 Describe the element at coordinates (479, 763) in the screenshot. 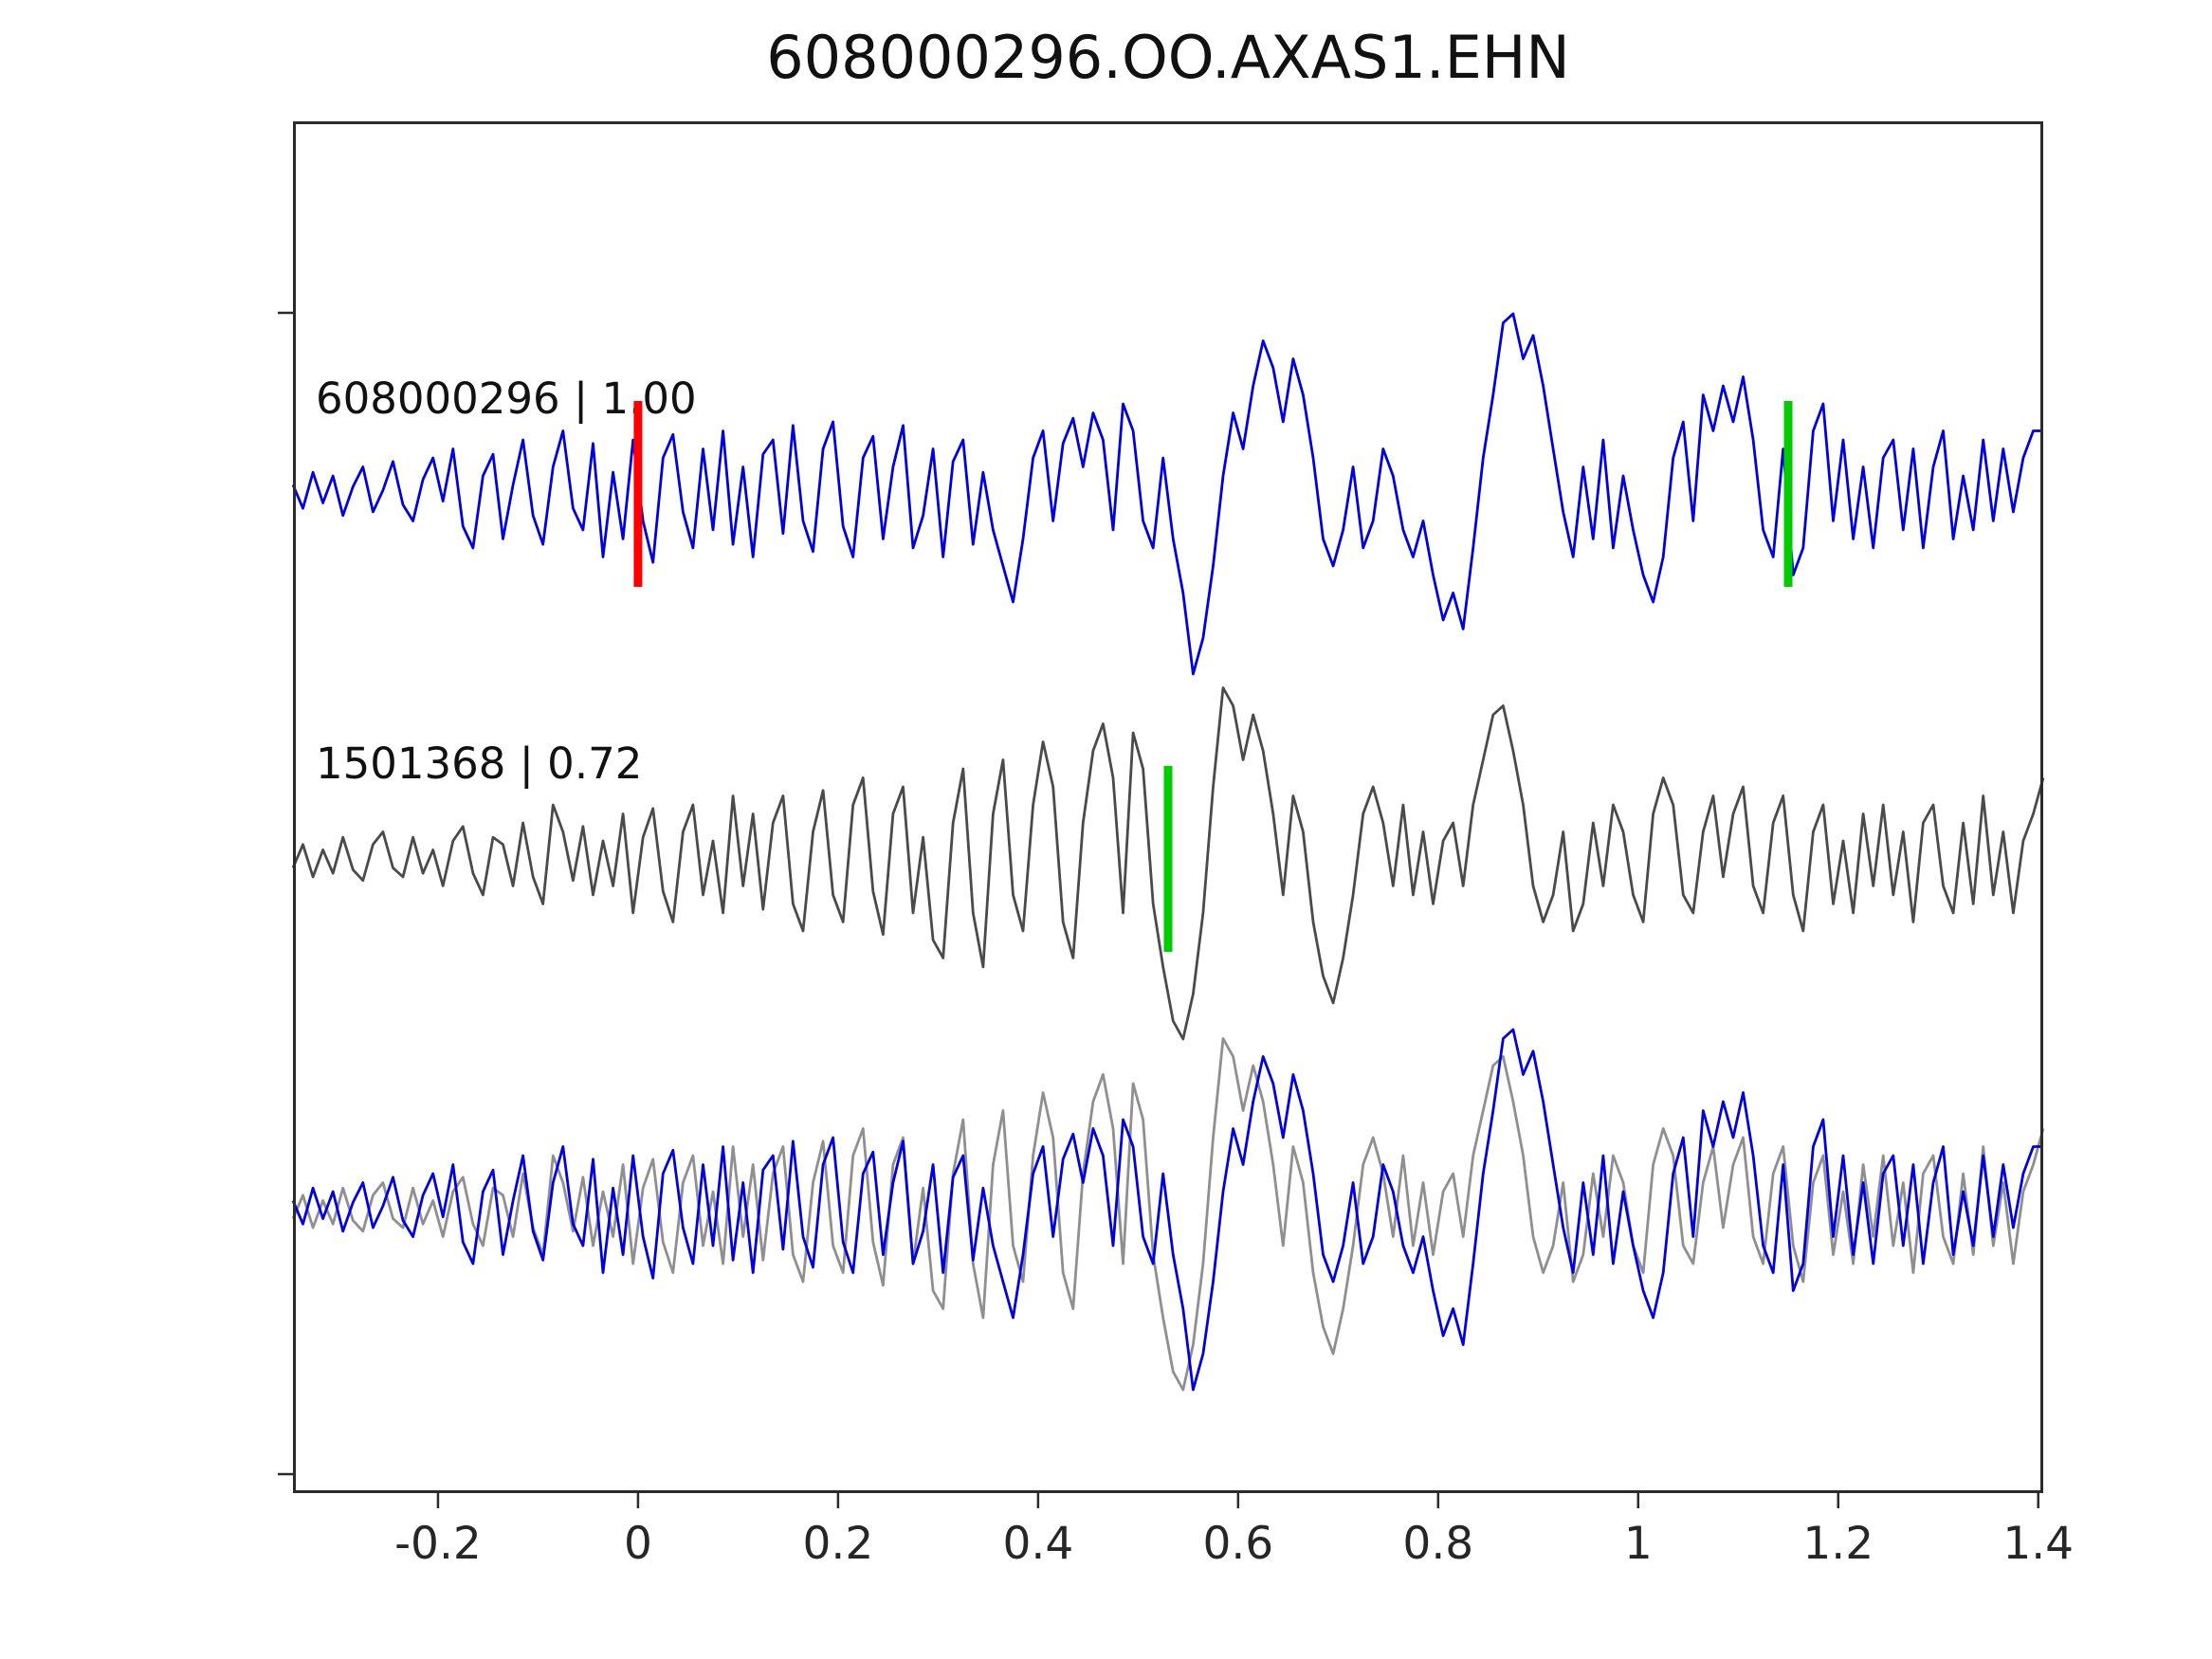

I see `trace-label-match: 1501368 | 0.72` at that location.